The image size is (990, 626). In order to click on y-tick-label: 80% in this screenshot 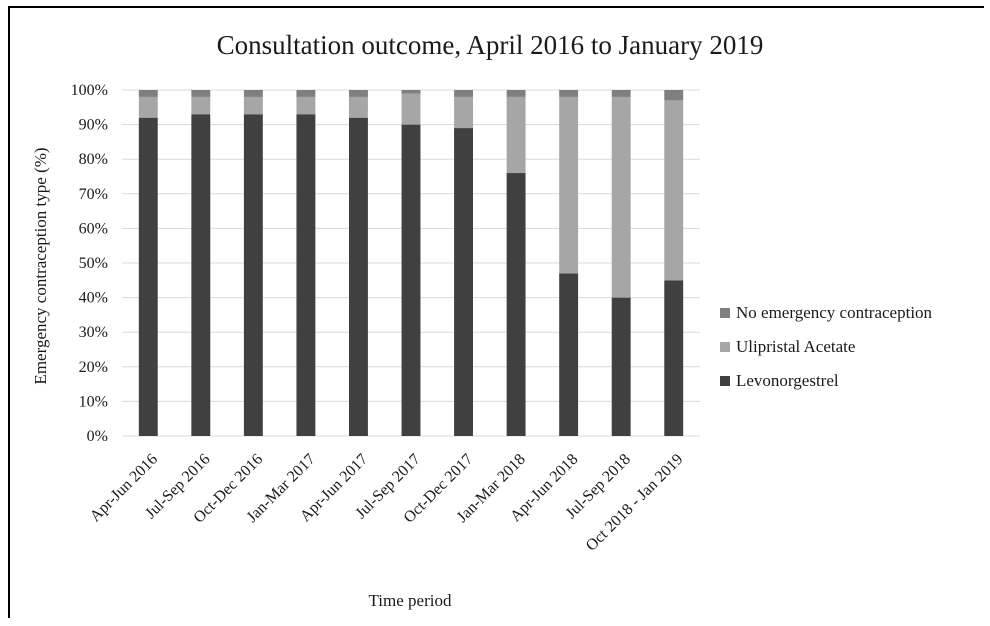, I will do `click(93, 159)`.